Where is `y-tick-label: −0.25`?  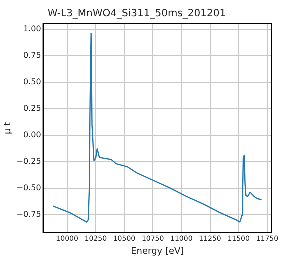 y-tick-label: −0.25 is located at coordinates (29, 161).